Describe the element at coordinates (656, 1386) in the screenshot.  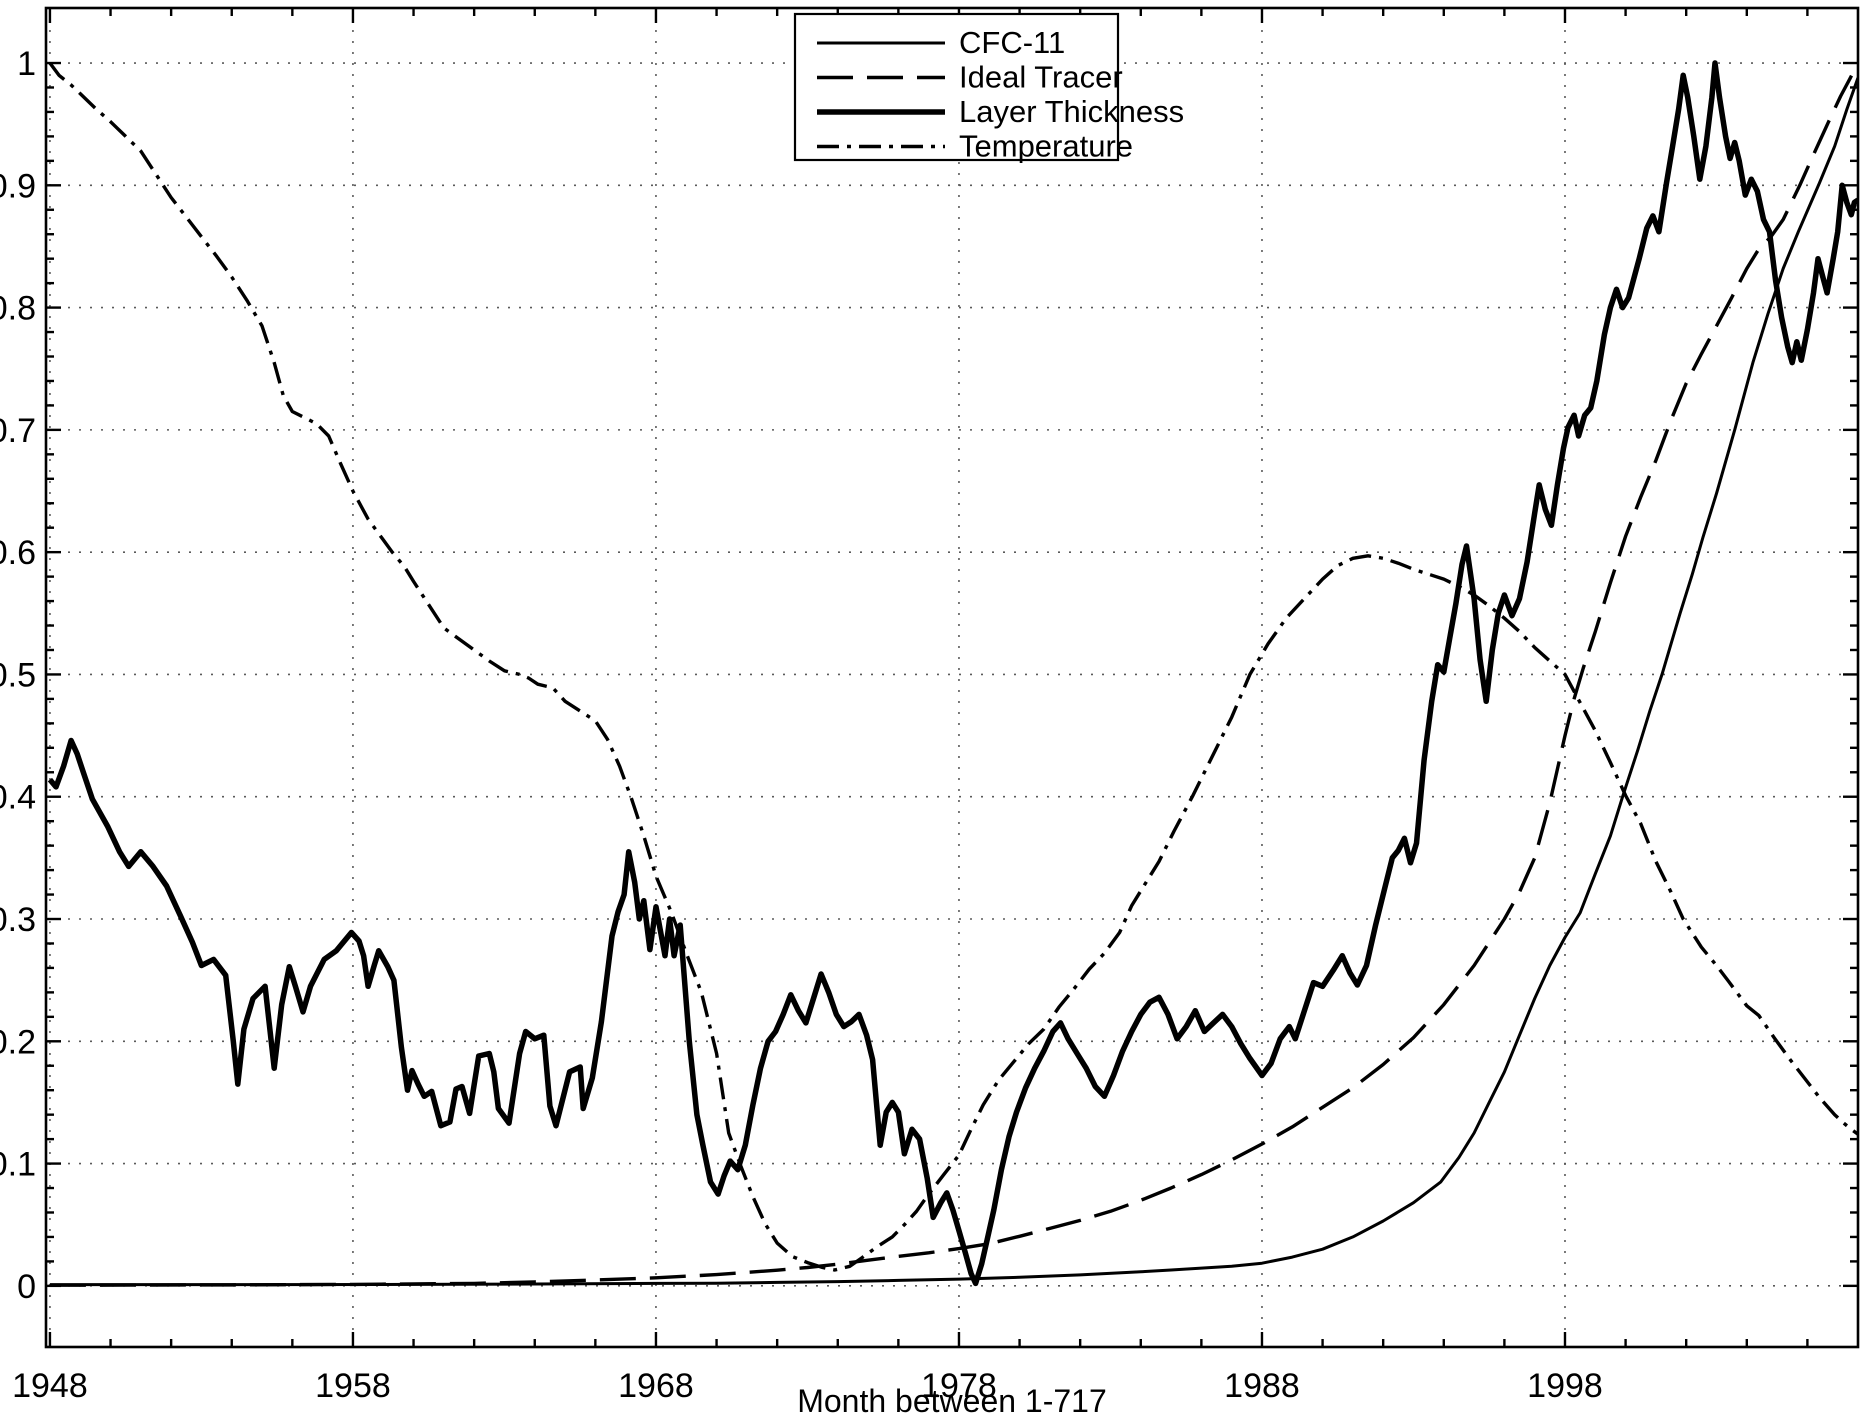
I see `x-tick-label-1968: 1968` at that location.